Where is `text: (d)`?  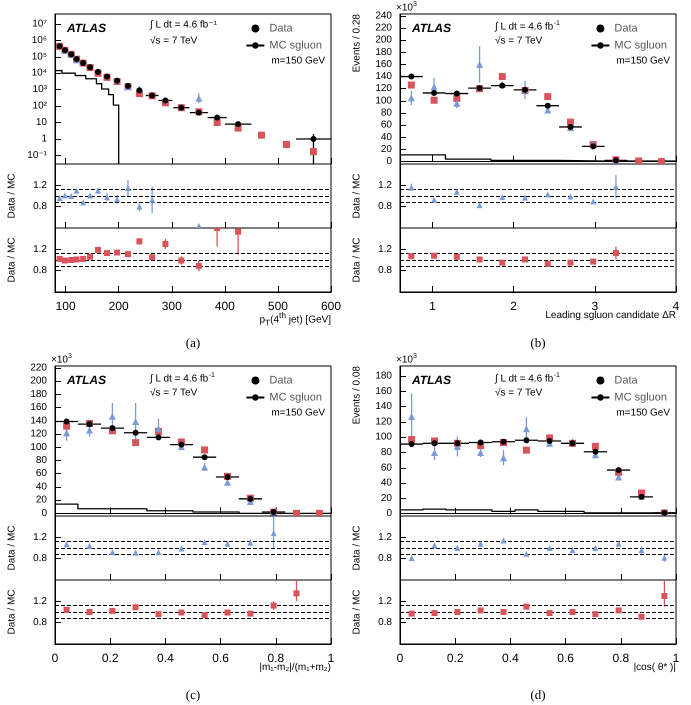 text: (d) is located at coordinates (538, 694).